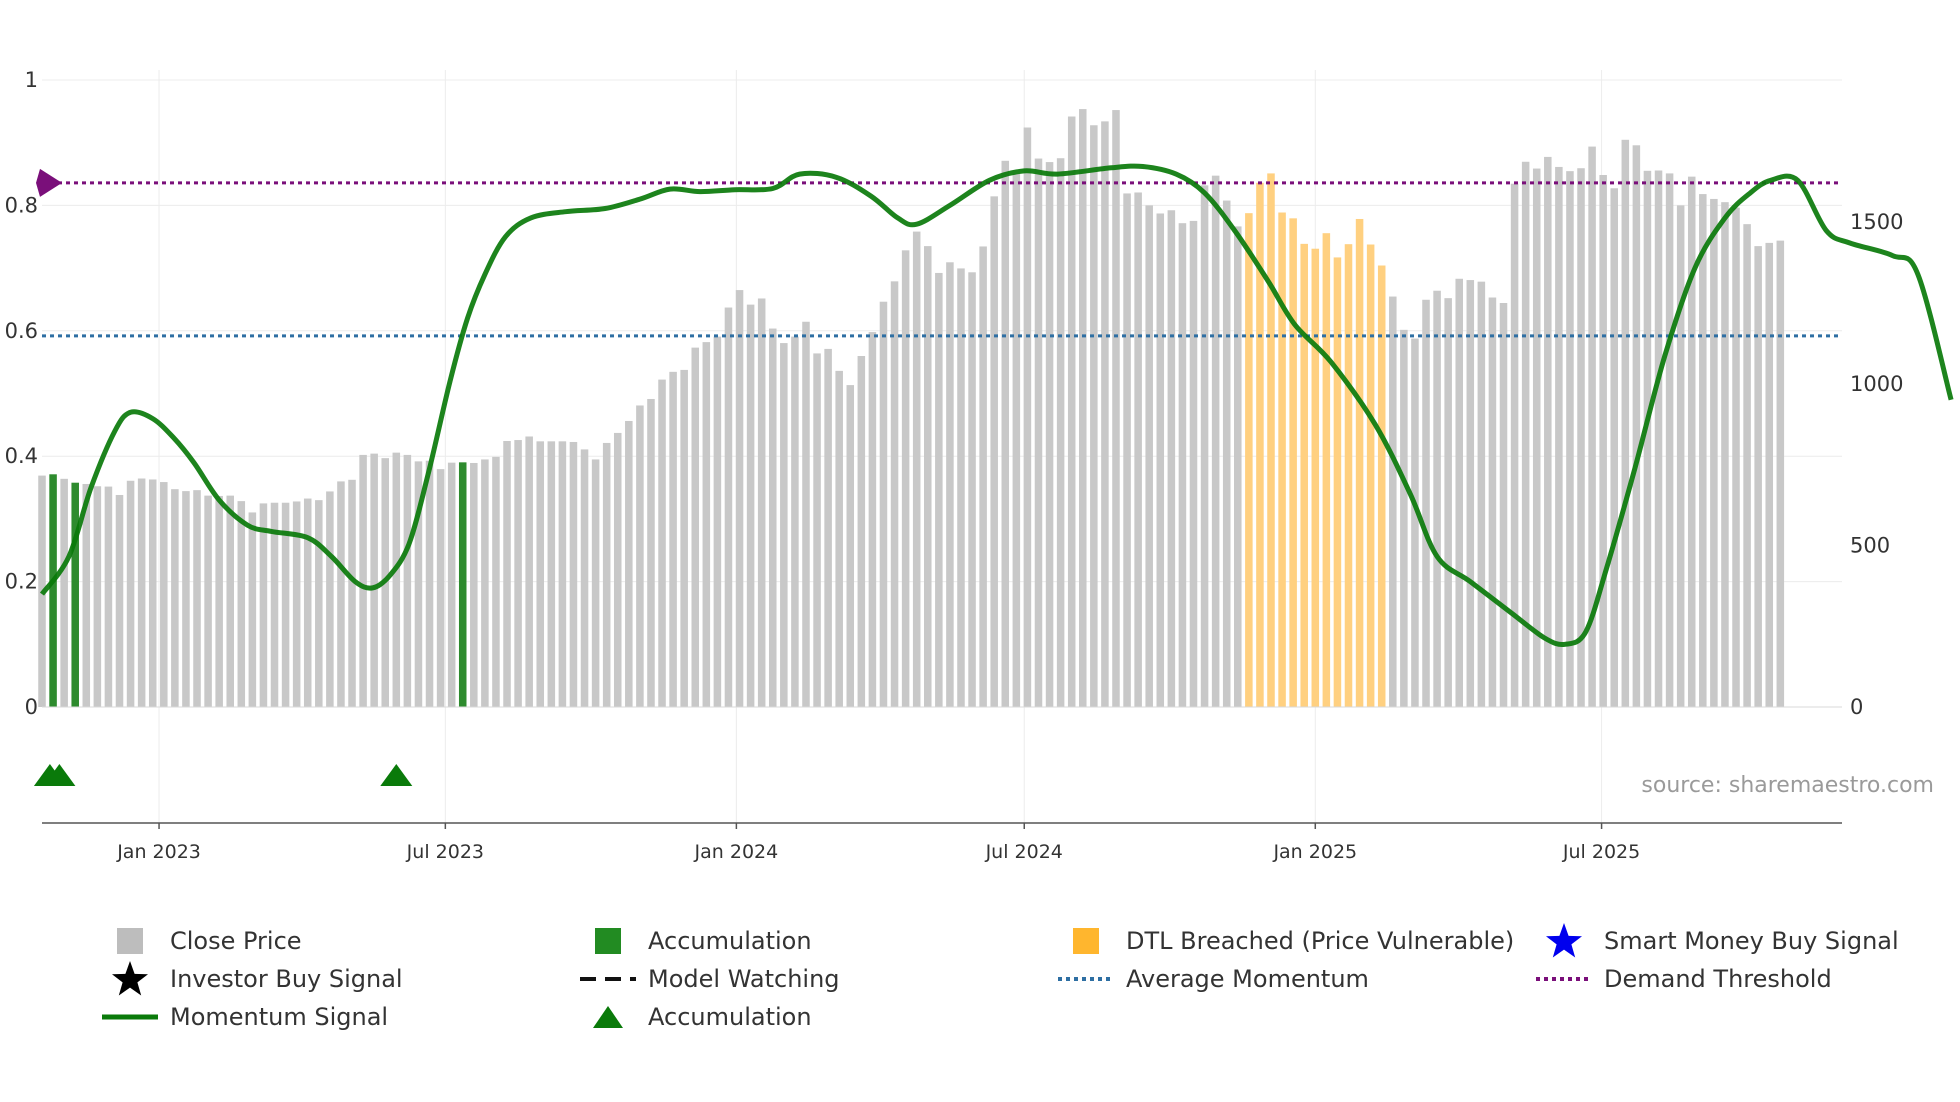 The height and width of the screenshot is (1102, 1960). What do you see at coordinates (1787, 785) in the screenshot?
I see `source-label: source: sharemaestro.com` at bounding box center [1787, 785].